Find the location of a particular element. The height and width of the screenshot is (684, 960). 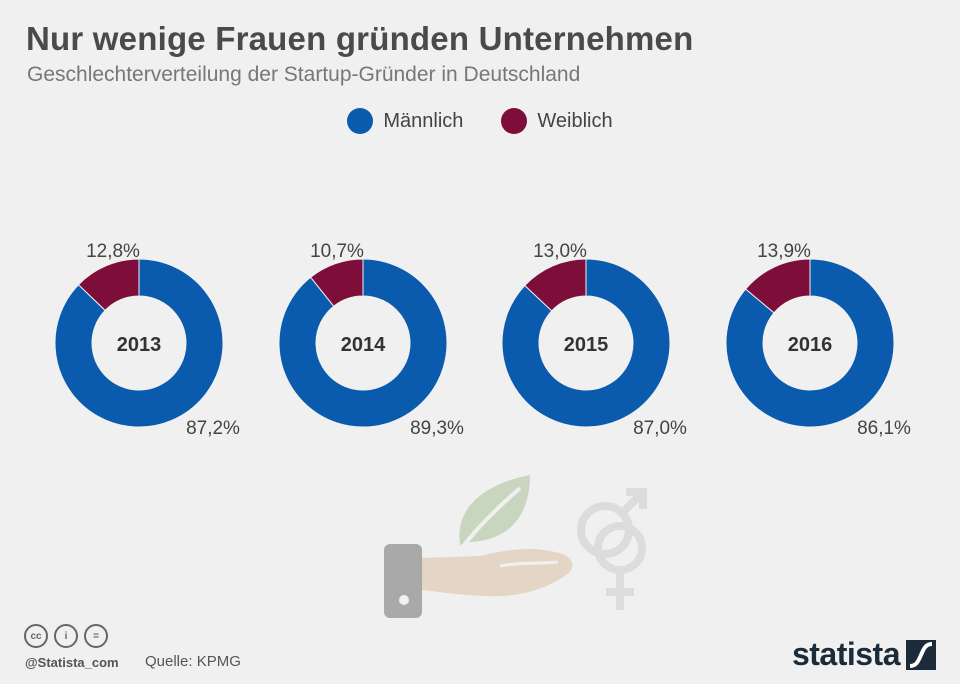

year-label-2013: 2013 is located at coordinates (139, 345).